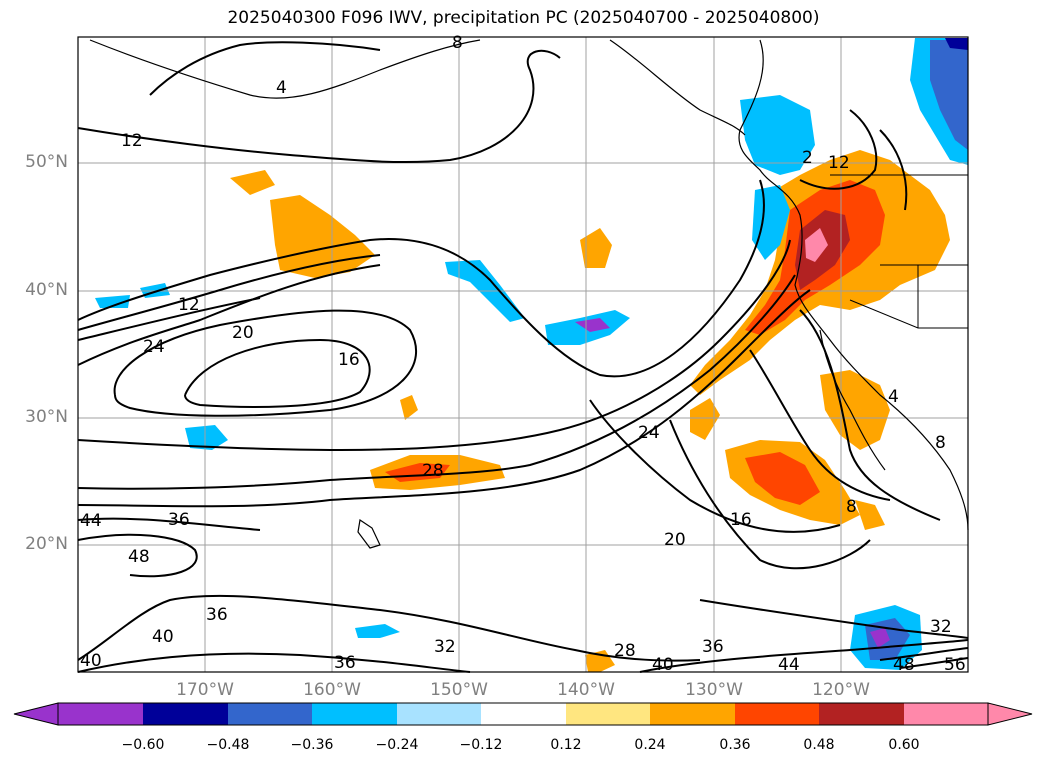 This screenshot has height=765, width=1047. What do you see at coordinates (252, 182) in the screenshot?
I see `precip-area-west2` at bounding box center [252, 182].